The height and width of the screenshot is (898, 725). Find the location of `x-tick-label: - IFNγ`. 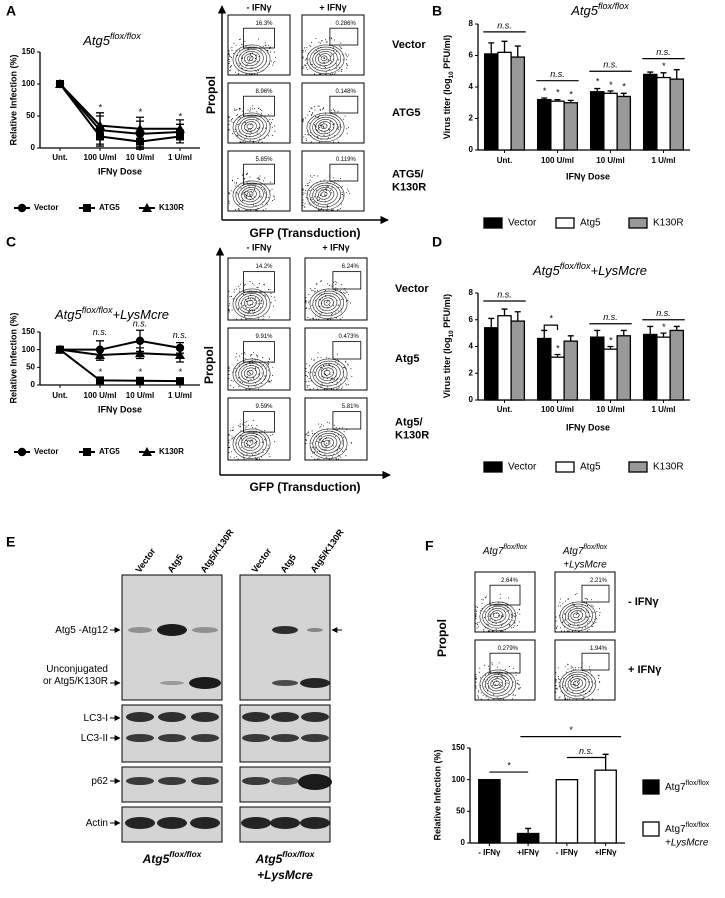

x-tick-label: - IFNγ is located at coordinates (567, 852).